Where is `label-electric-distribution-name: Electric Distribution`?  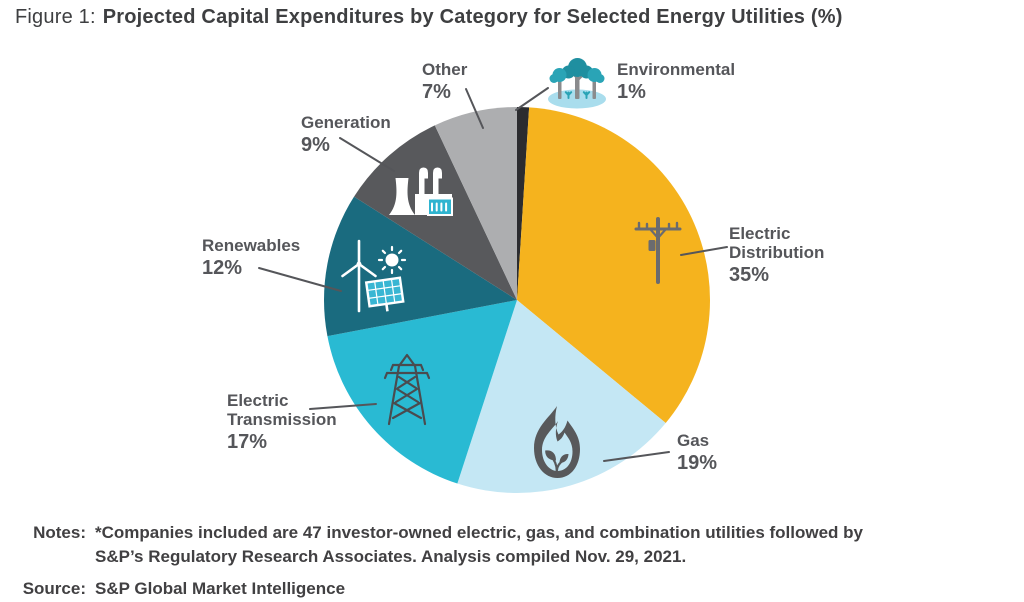
label-electric-distribution-name: Electric Distribution is located at coordinates (777, 243).